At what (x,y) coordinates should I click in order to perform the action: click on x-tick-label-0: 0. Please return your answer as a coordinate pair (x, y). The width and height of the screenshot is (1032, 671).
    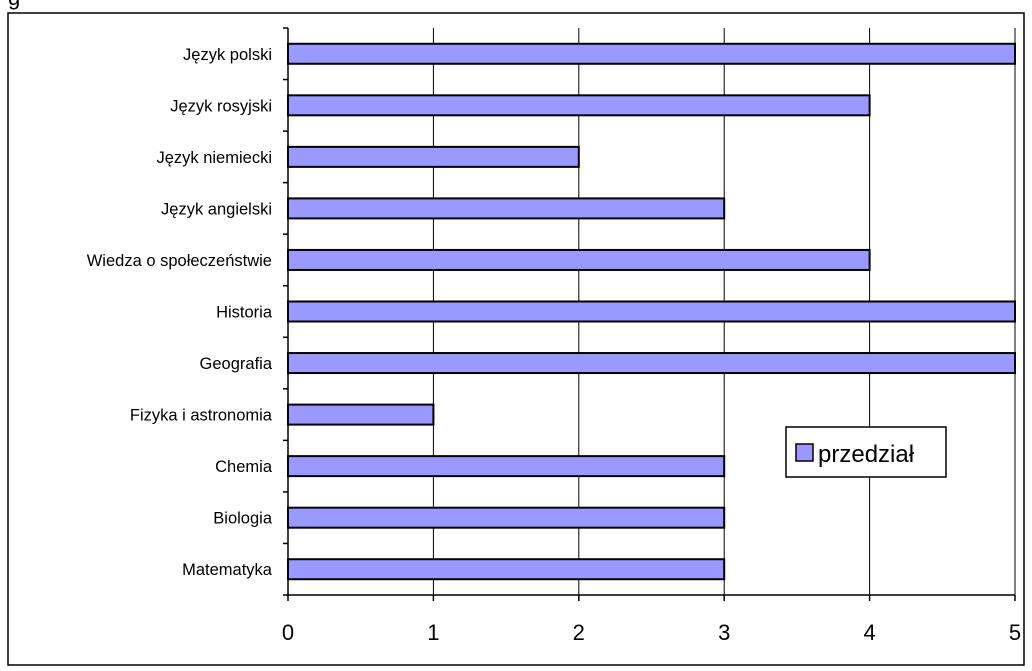
    Looking at the image, I should click on (288, 632).